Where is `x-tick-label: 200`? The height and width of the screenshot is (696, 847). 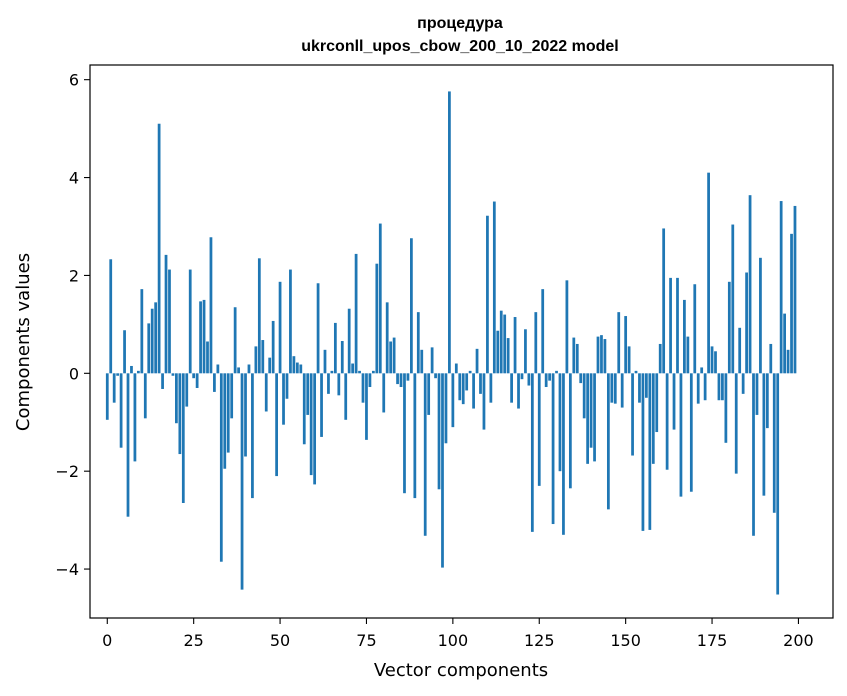
x-tick-label: 200 is located at coordinates (798, 640).